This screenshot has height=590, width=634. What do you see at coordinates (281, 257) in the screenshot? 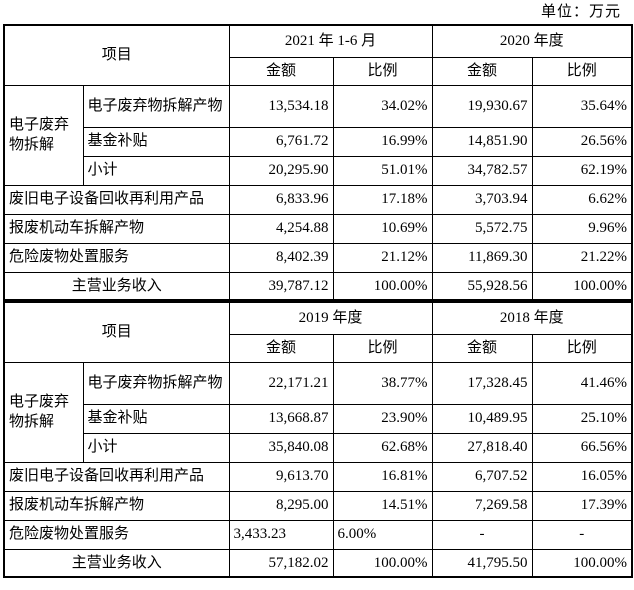
I see `cell-amount: 8,402.39` at bounding box center [281, 257].